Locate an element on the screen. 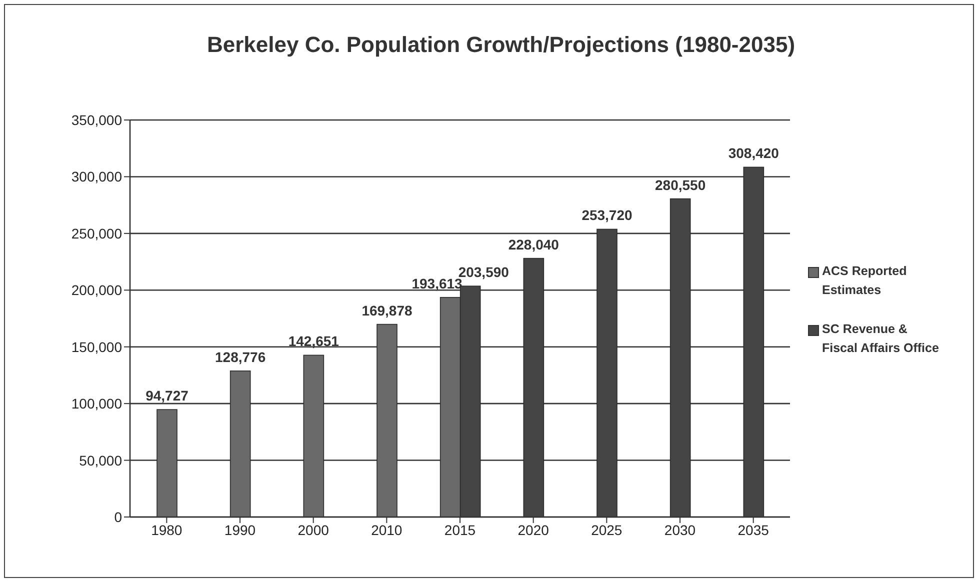 The image size is (980, 584). data-label: 169,878 is located at coordinates (387, 310).